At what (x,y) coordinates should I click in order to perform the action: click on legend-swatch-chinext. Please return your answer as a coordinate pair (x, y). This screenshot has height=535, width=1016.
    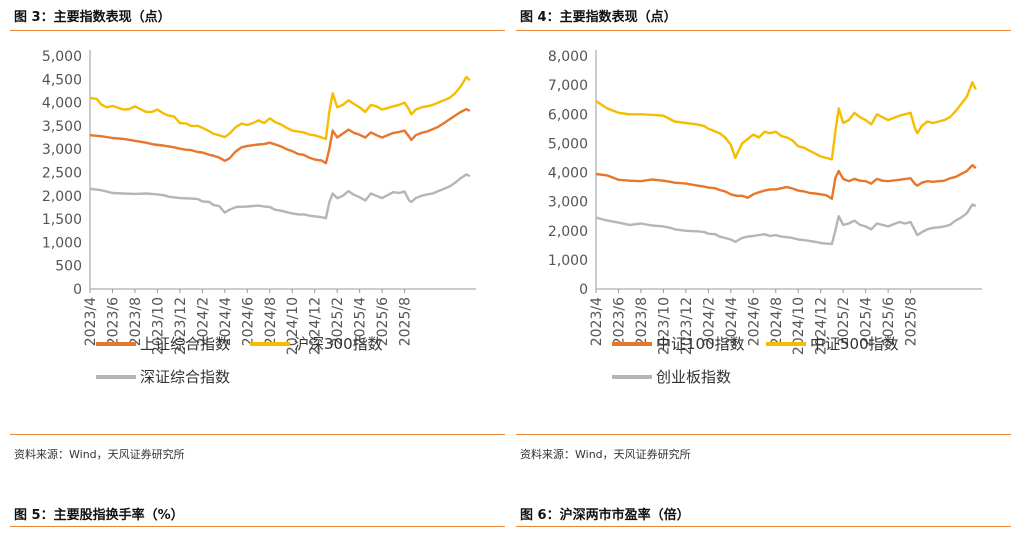
    Looking at the image, I should click on (632, 376).